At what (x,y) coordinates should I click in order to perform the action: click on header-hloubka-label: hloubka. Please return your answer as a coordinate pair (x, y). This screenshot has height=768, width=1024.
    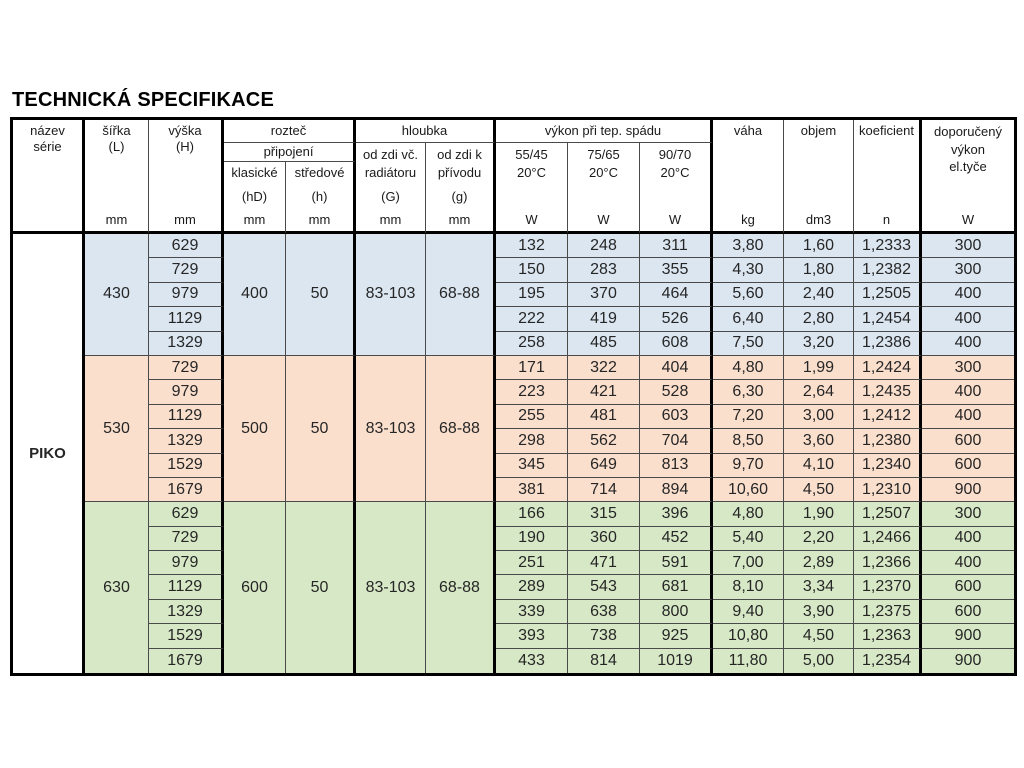
    Looking at the image, I should click on (424, 131).